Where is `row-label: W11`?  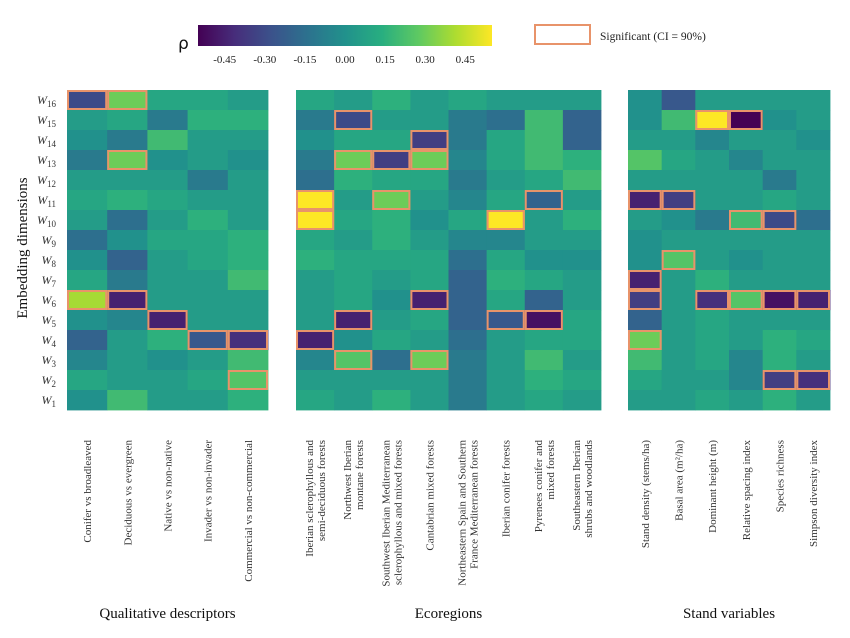
row-label: W11 is located at coordinates (46, 201).